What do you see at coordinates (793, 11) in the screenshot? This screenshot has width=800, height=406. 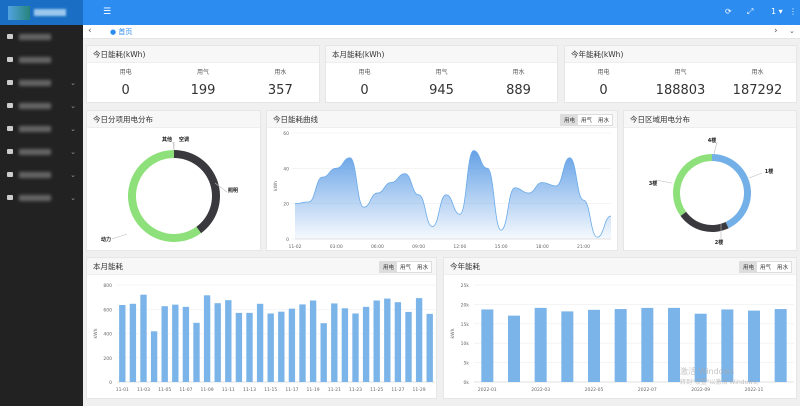 I see `more-icon: ⋮` at bounding box center [793, 11].